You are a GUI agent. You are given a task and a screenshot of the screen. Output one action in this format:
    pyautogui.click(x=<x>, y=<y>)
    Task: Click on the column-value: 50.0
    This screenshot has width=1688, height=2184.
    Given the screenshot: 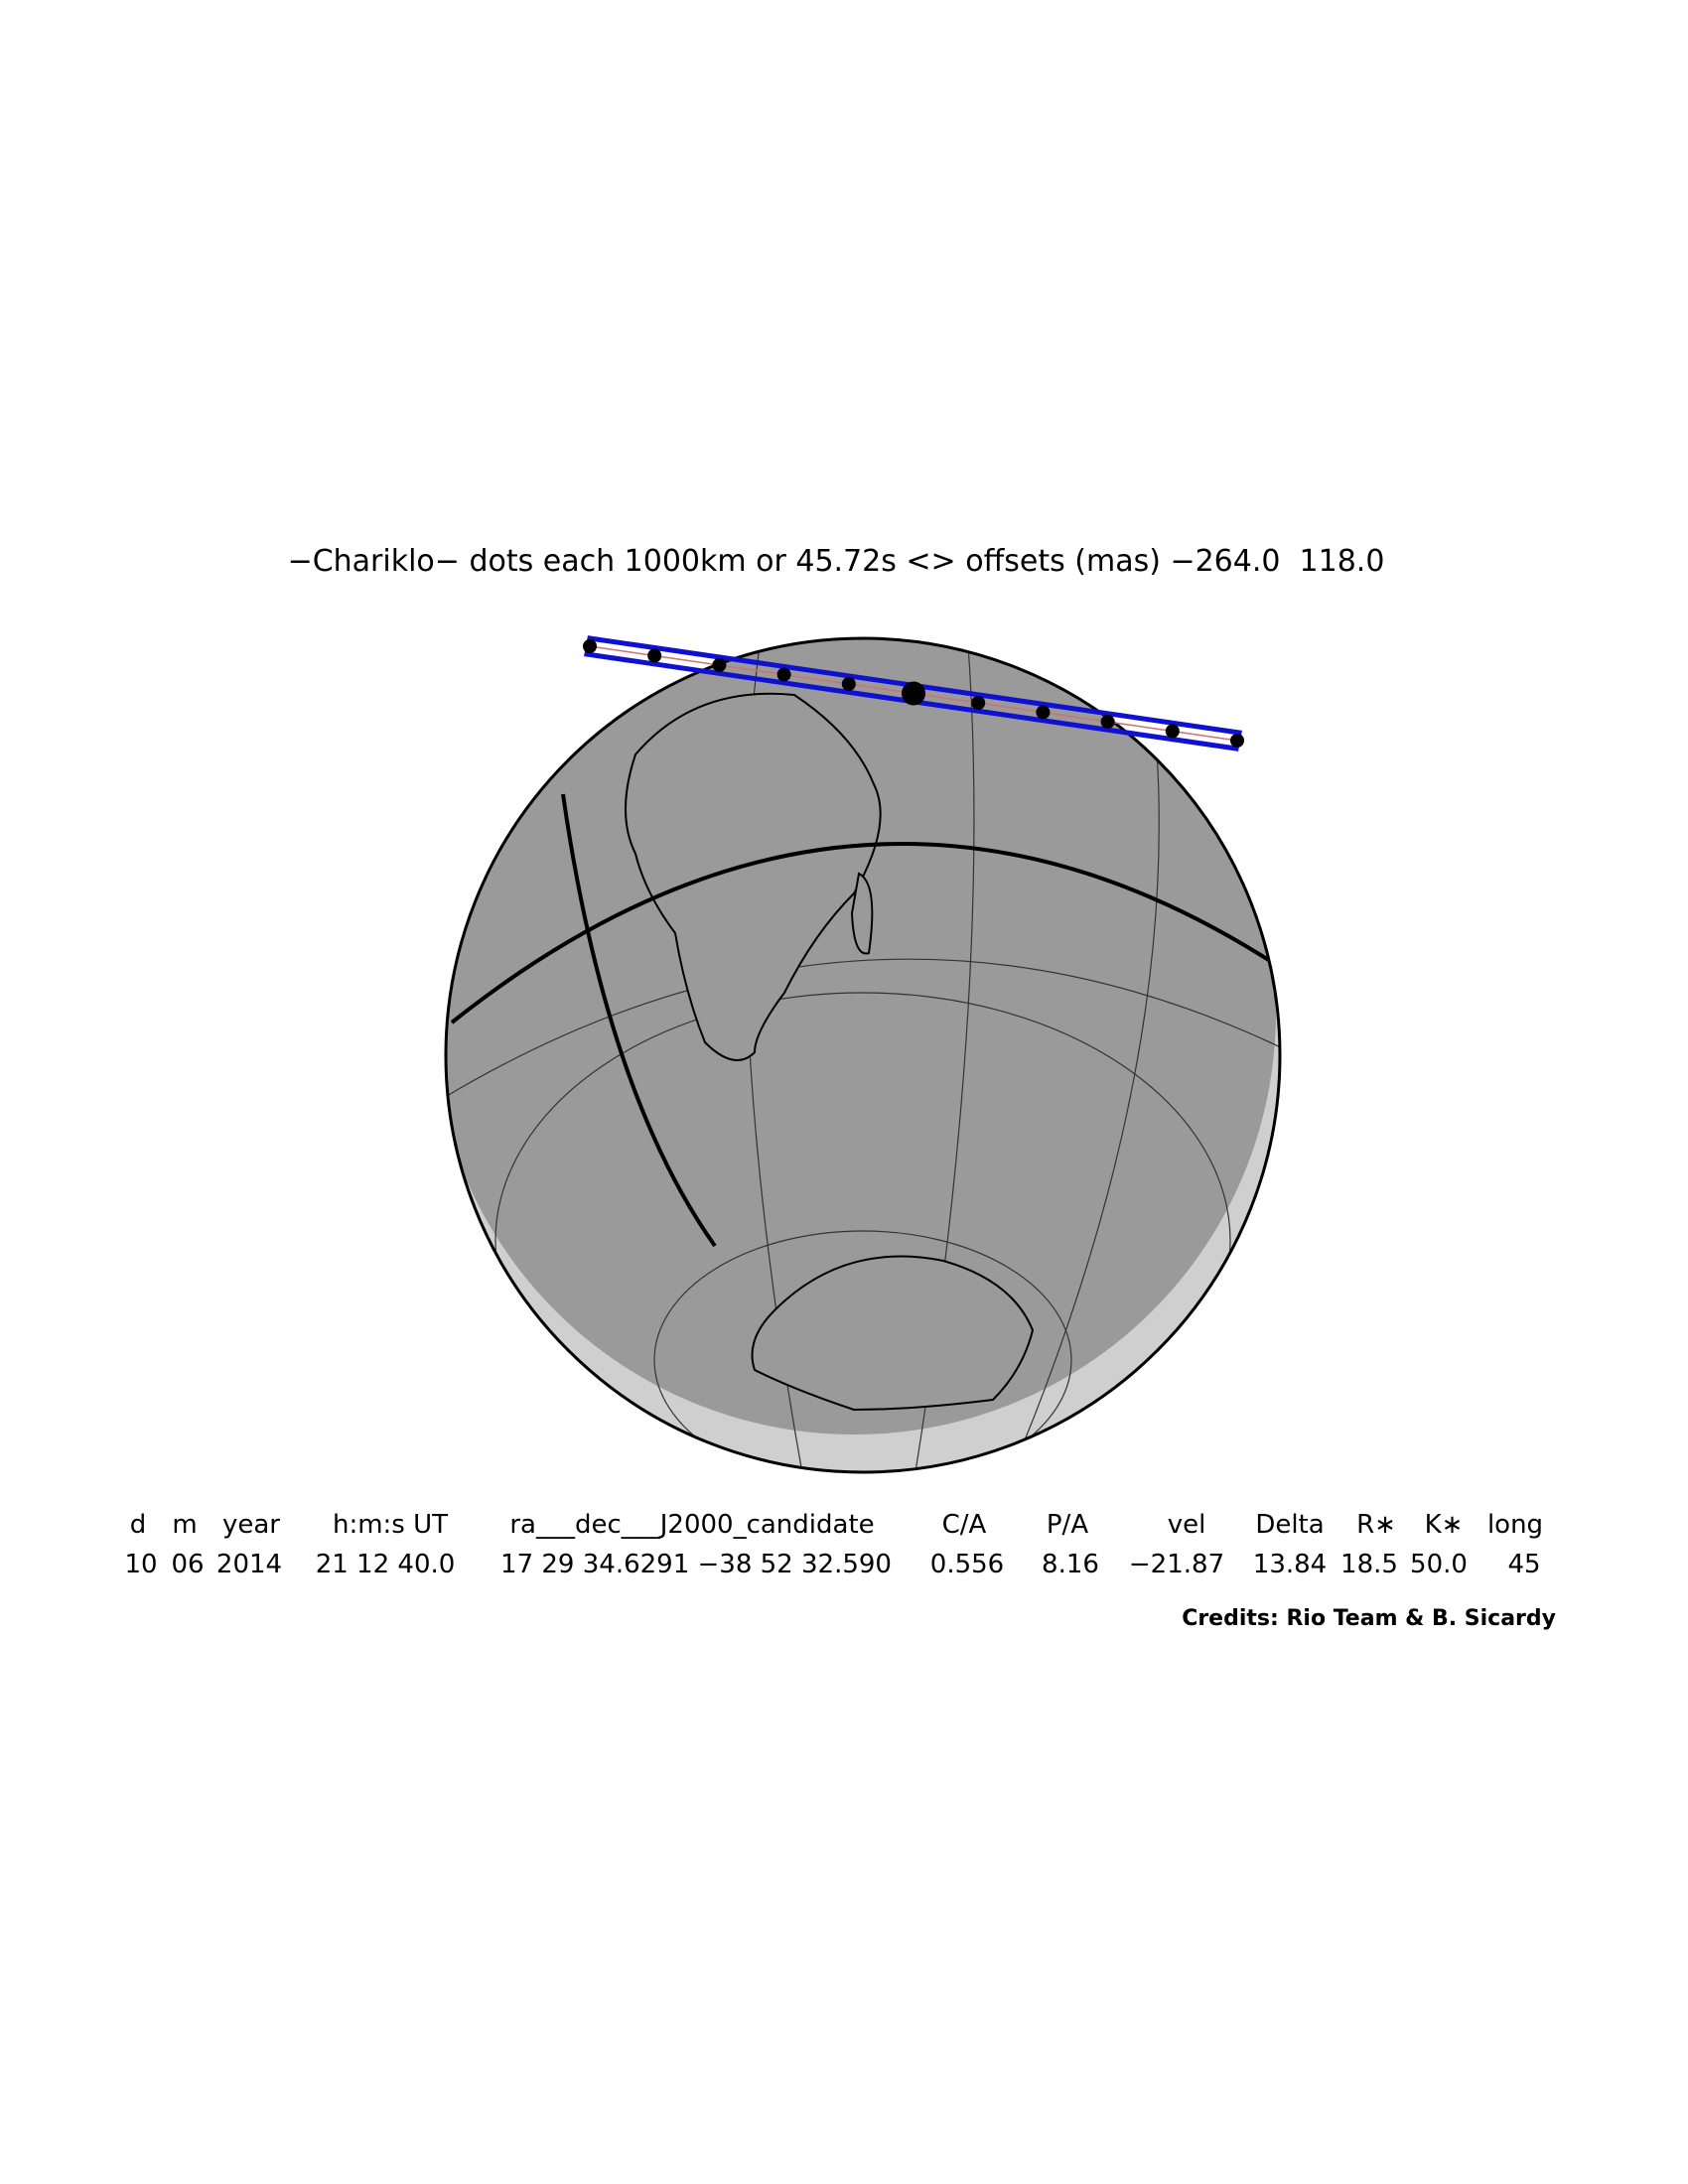 What is the action you would take?
    pyautogui.click(x=1439, y=1564)
    